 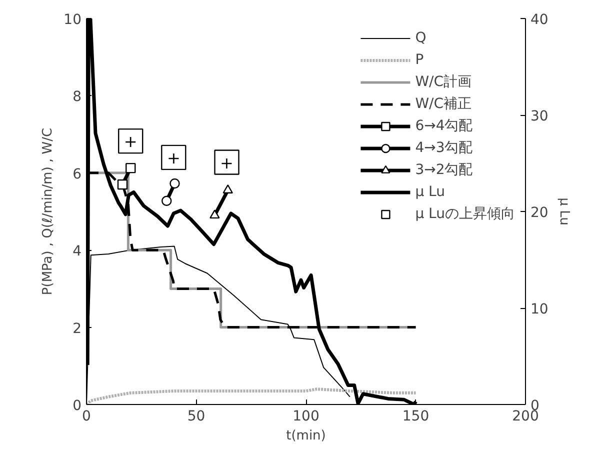 I want to click on y2-axis-title: μ Lu, so click(x=564, y=212).